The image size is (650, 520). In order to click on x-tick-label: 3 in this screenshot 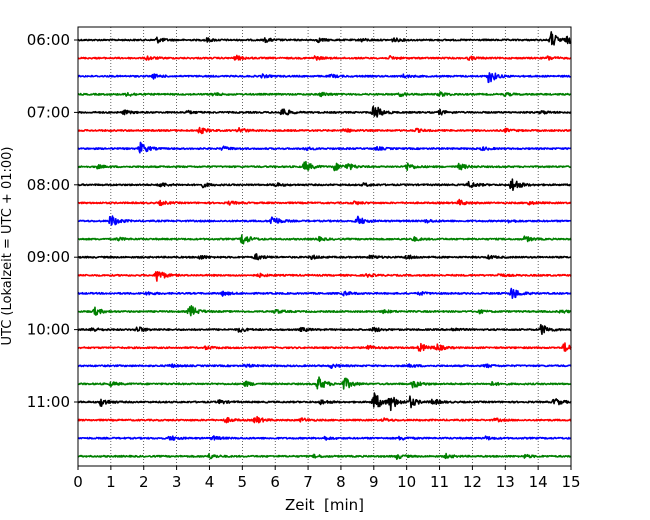, I will do `click(177, 482)`.